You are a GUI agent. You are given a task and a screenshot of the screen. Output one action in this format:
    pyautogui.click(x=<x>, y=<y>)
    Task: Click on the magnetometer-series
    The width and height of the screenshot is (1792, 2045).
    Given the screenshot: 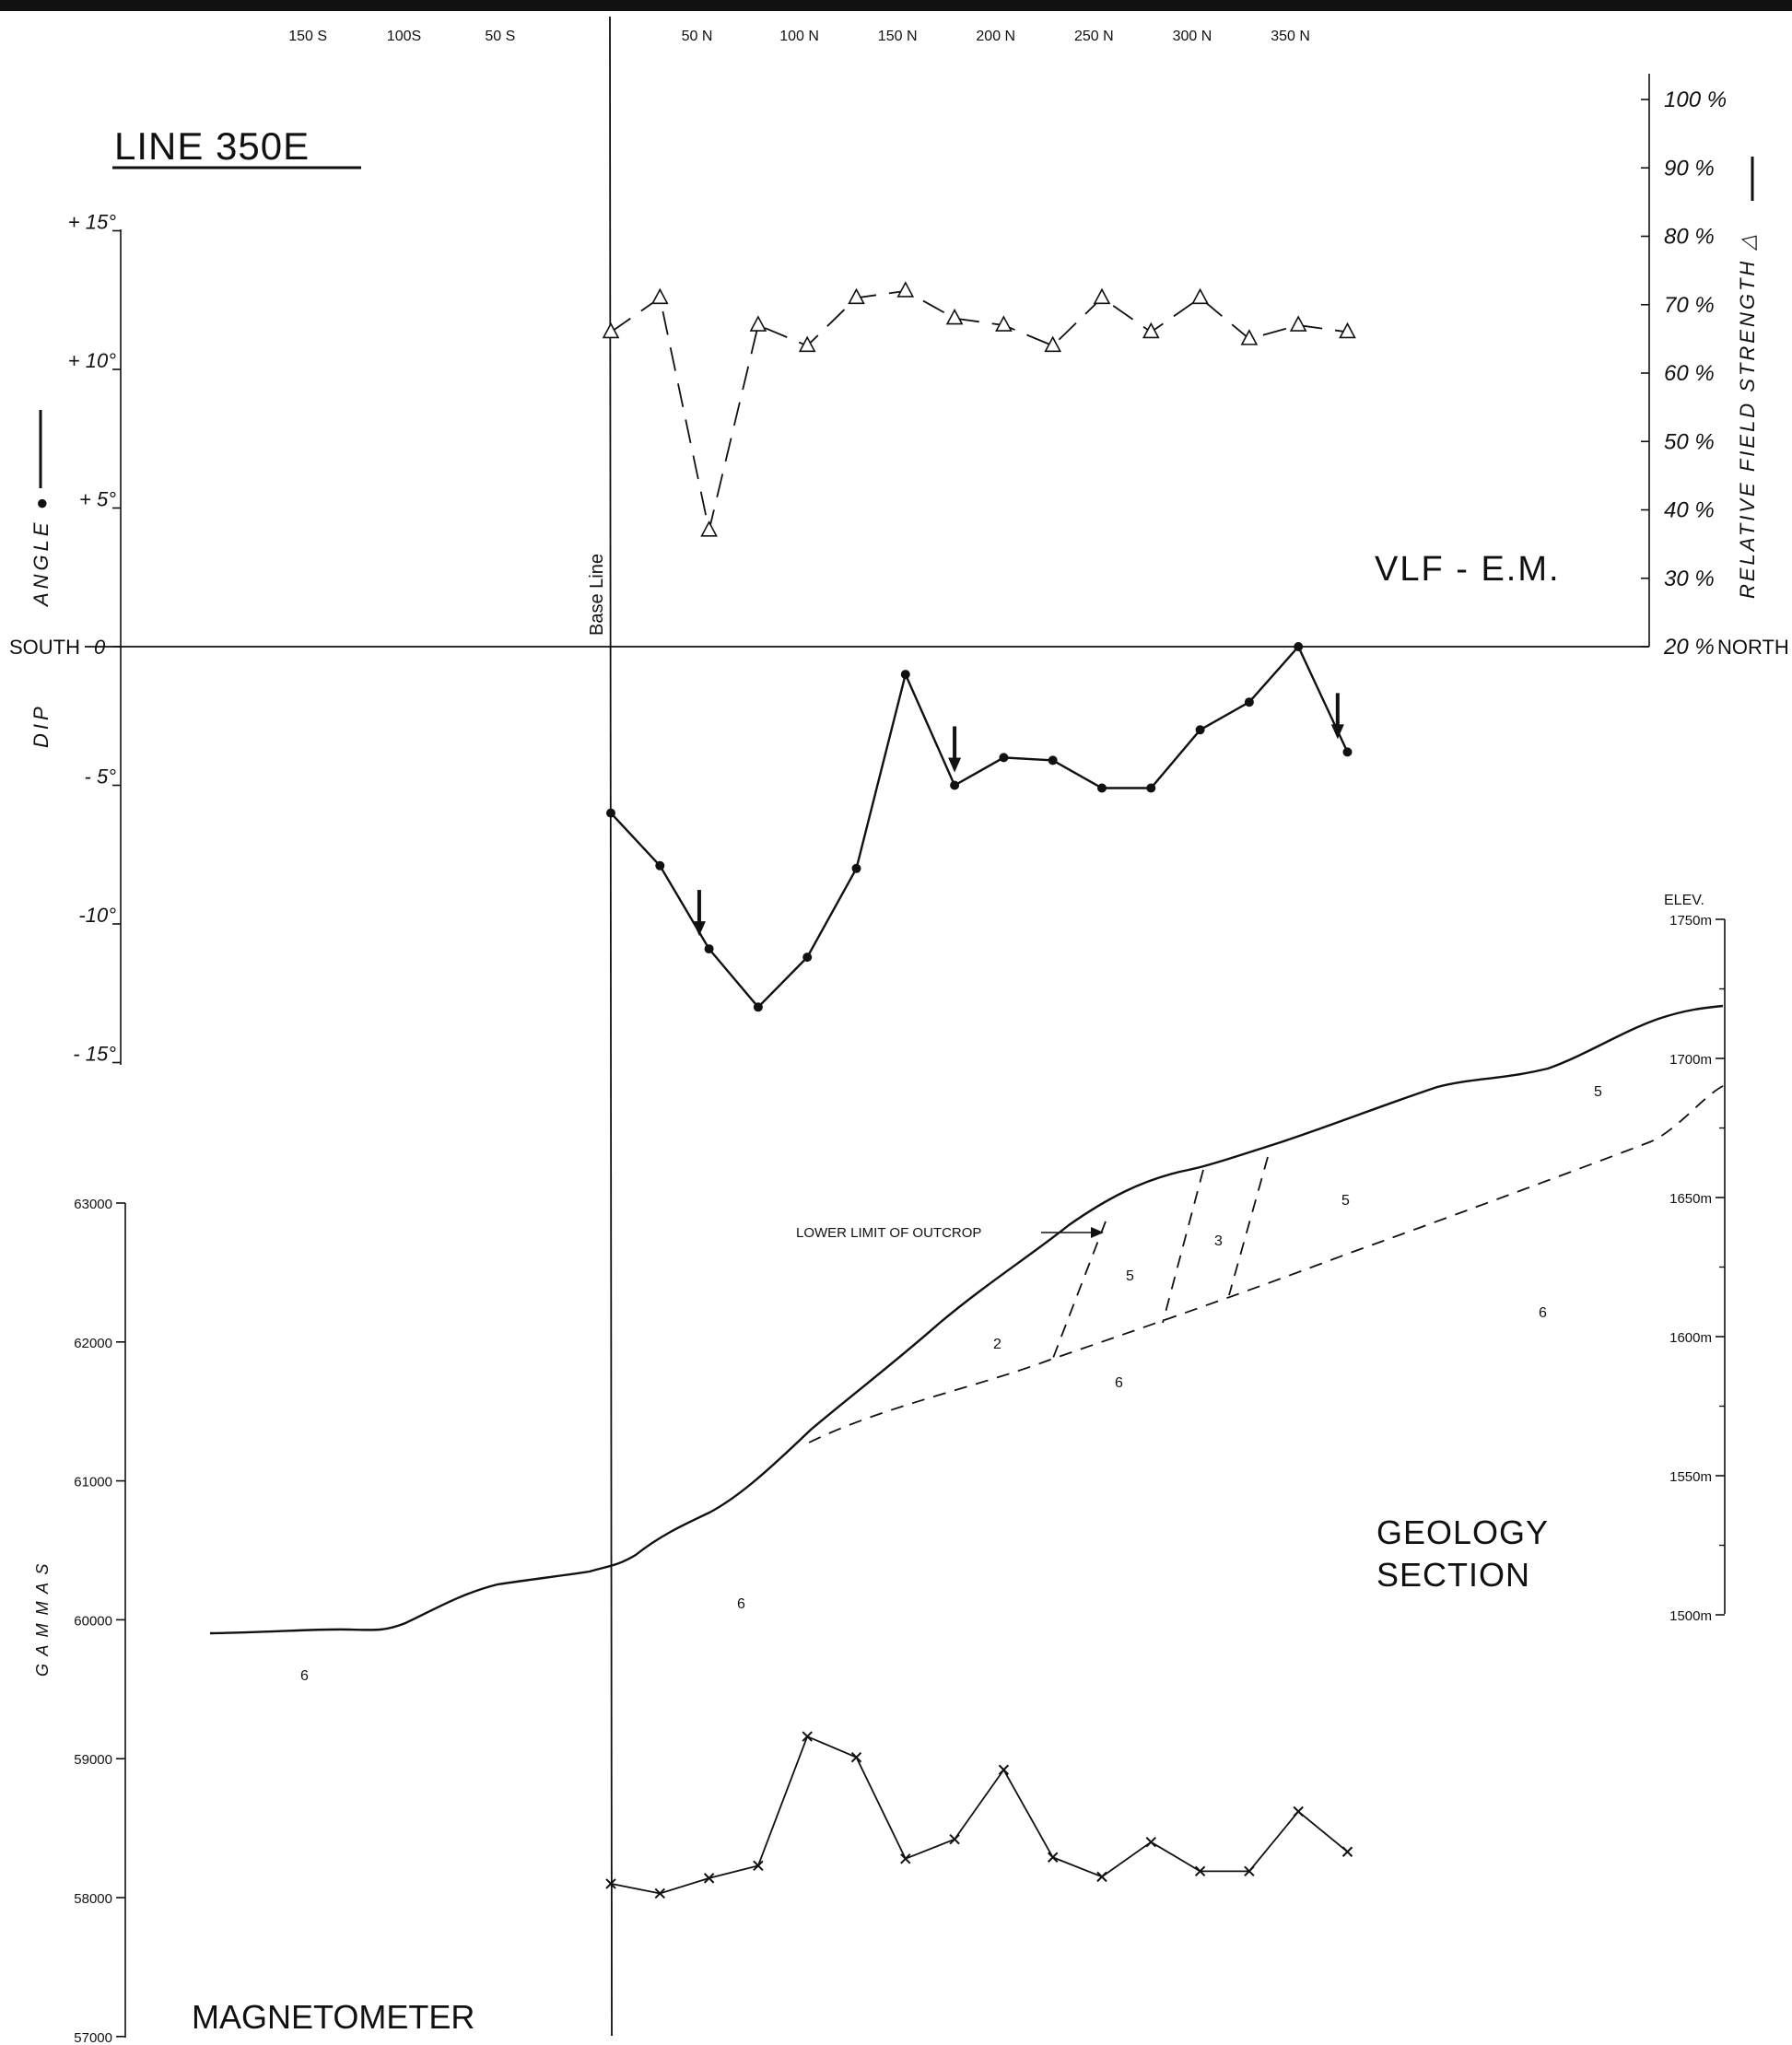 What is the action you would take?
    pyautogui.click(x=979, y=1815)
    